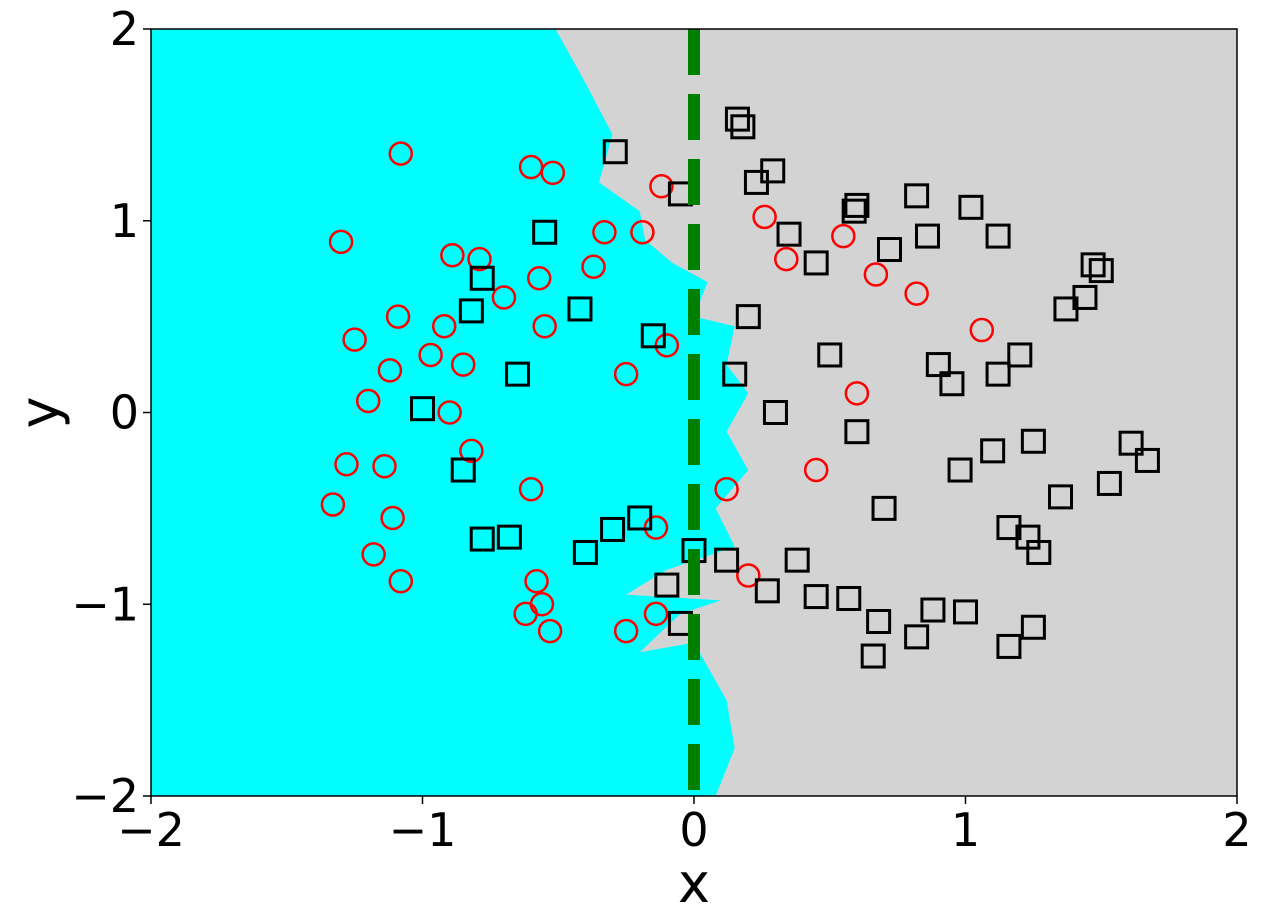 The image size is (1261, 922). I want to click on y-tick-label: −1, so click(105, 604).